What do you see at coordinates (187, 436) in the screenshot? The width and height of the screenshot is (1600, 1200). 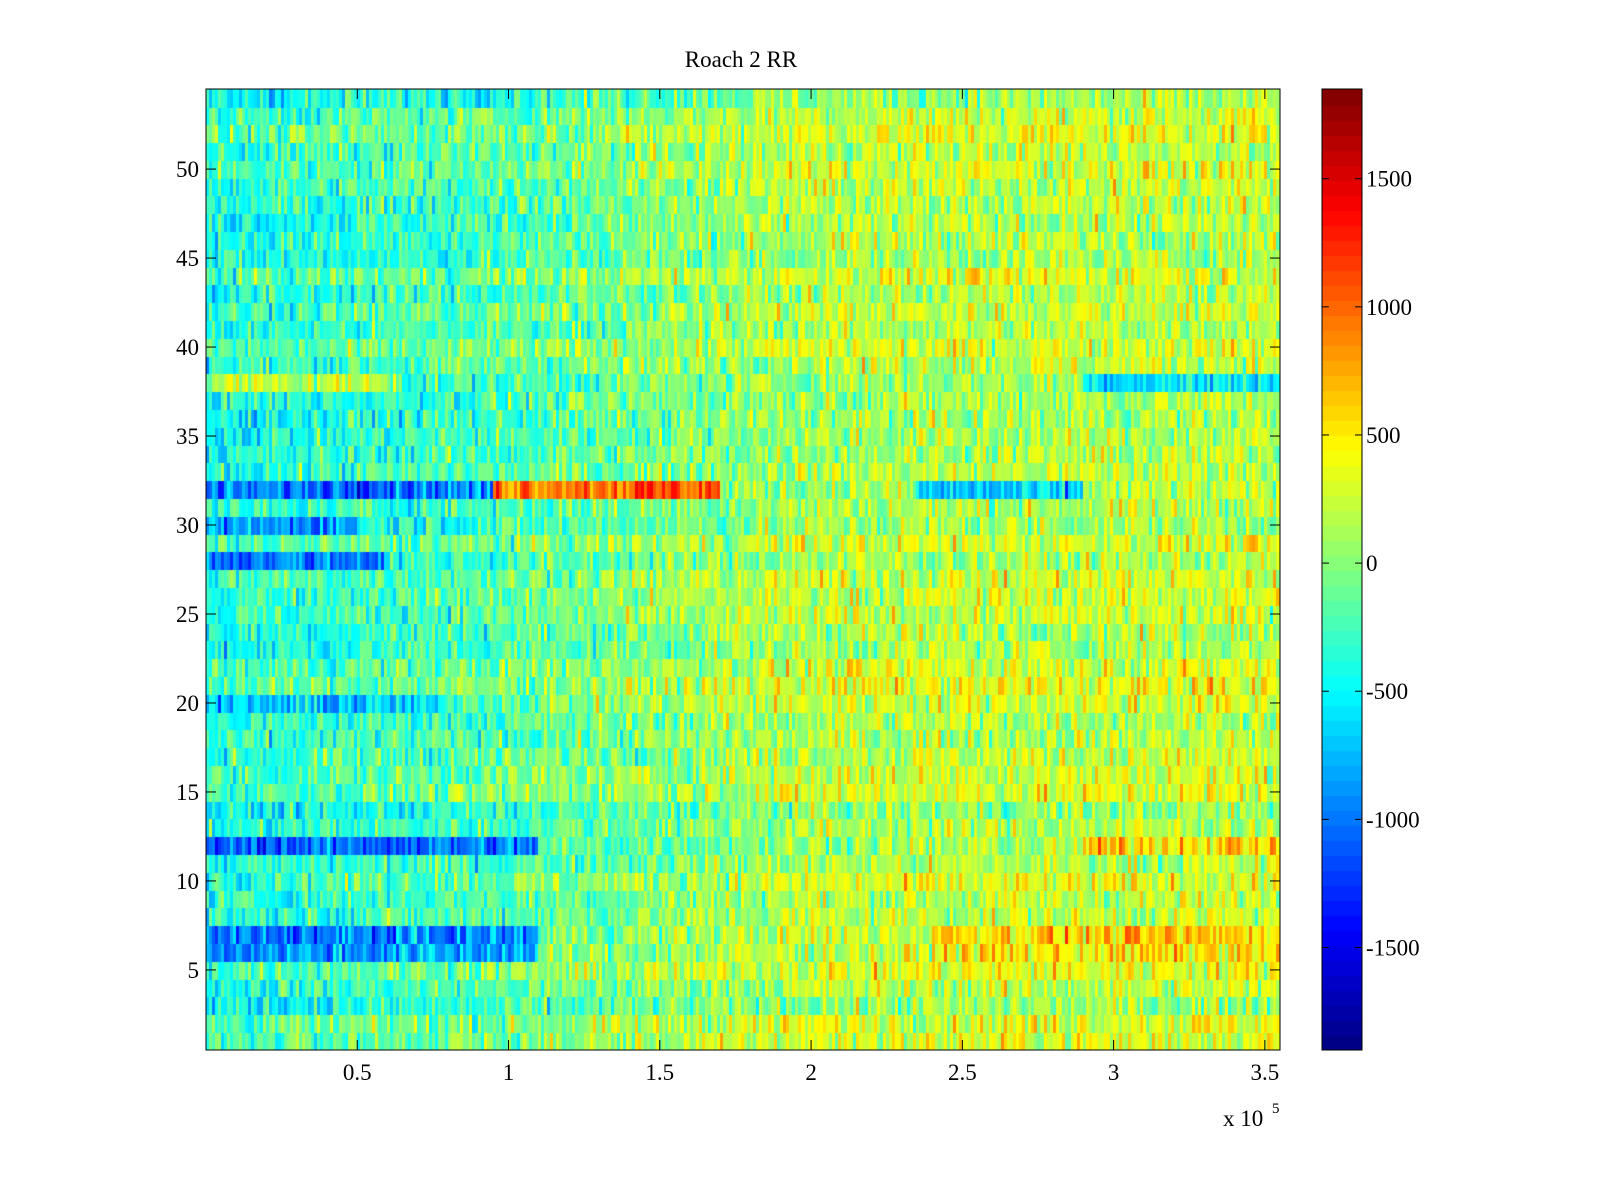 I see `y-tick-label: 35` at bounding box center [187, 436].